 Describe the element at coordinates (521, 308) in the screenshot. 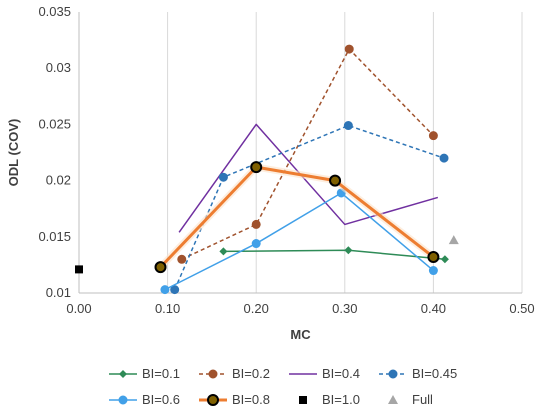

I see `x-tick-label: 0.50` at that location.